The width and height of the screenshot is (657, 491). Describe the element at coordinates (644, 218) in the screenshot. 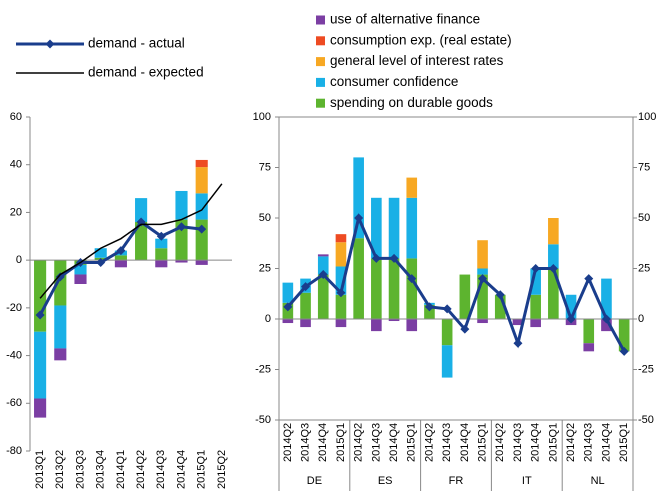

I see `y-tick-label: 50` at that location.